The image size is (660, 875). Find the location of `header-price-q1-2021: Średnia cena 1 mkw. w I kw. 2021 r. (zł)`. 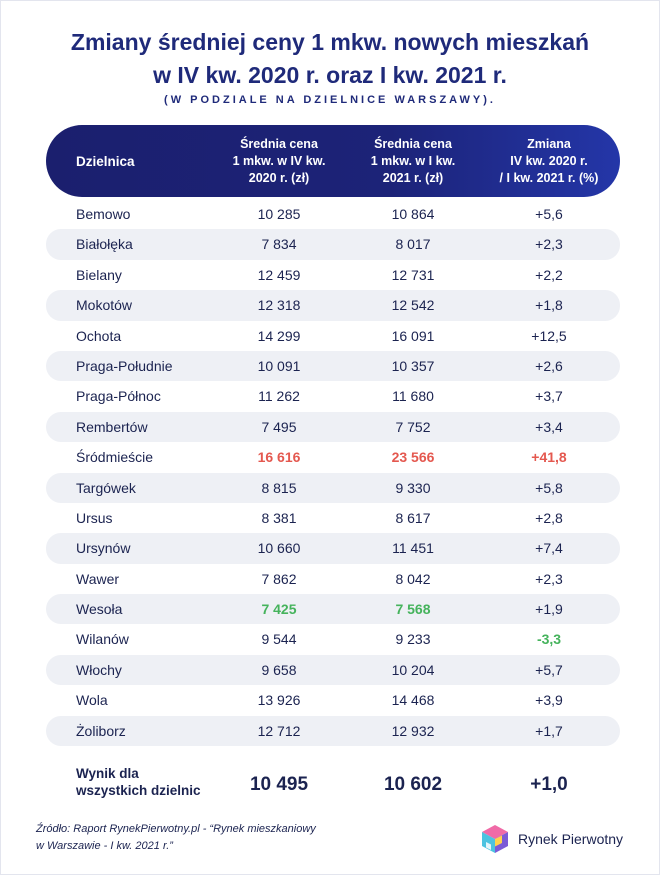

header-price-q1-2021: Średnia cena 1 mkw. w I kw. 2021 r. (zł) is located at coordinates (413, 161).